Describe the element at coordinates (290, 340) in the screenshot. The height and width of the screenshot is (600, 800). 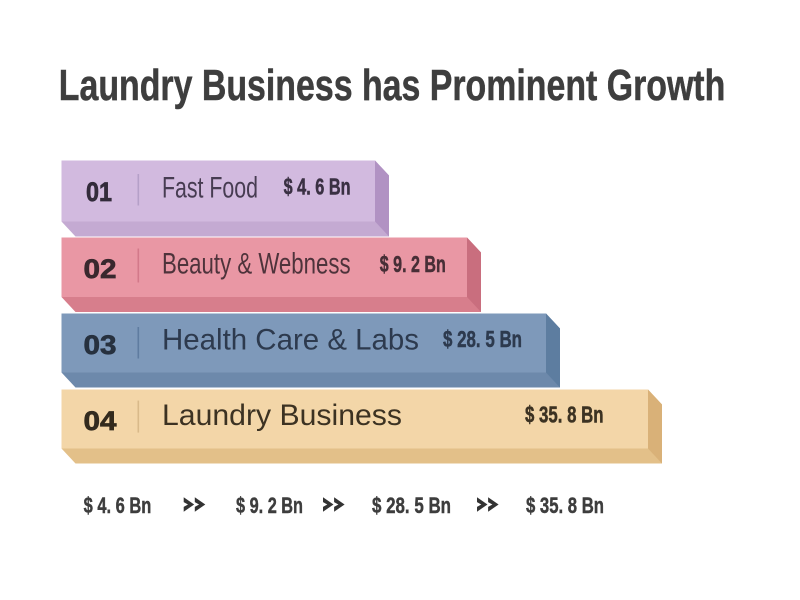
I see `svg-text: Health Care & Labs` at that location.